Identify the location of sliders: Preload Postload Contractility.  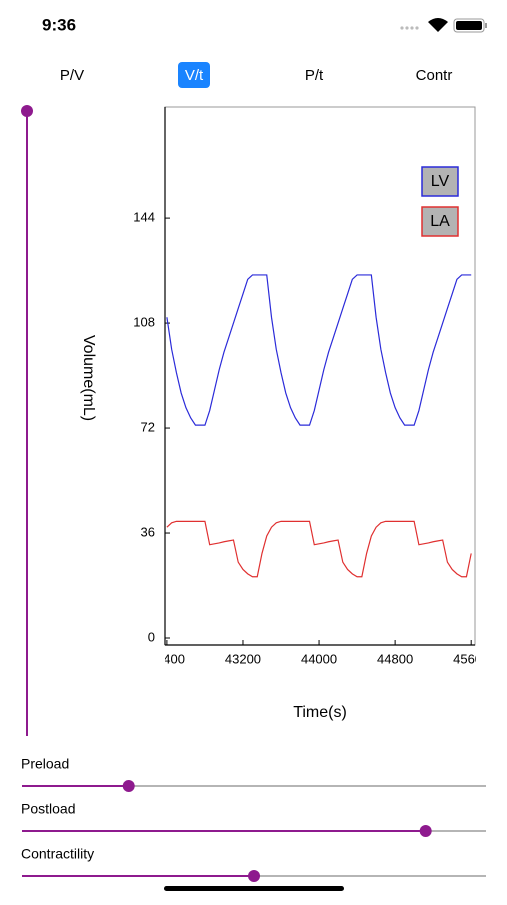
(253, 819).